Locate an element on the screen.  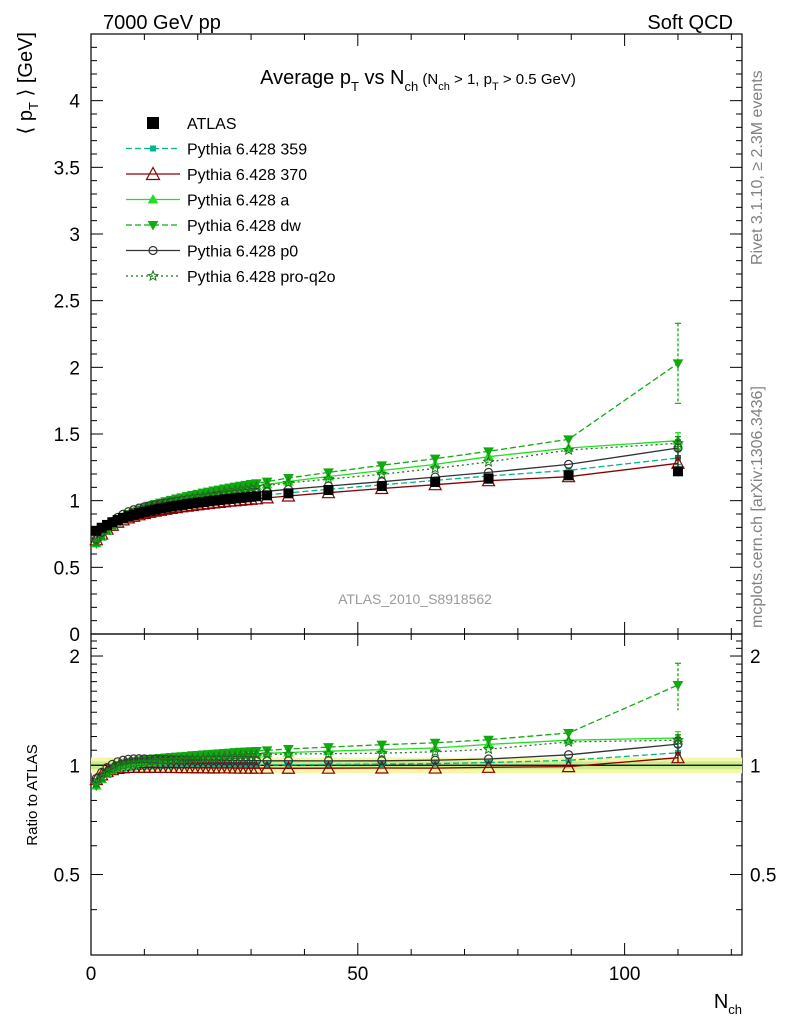
x-tick-label: 50 is located at coordinates (357, 974).